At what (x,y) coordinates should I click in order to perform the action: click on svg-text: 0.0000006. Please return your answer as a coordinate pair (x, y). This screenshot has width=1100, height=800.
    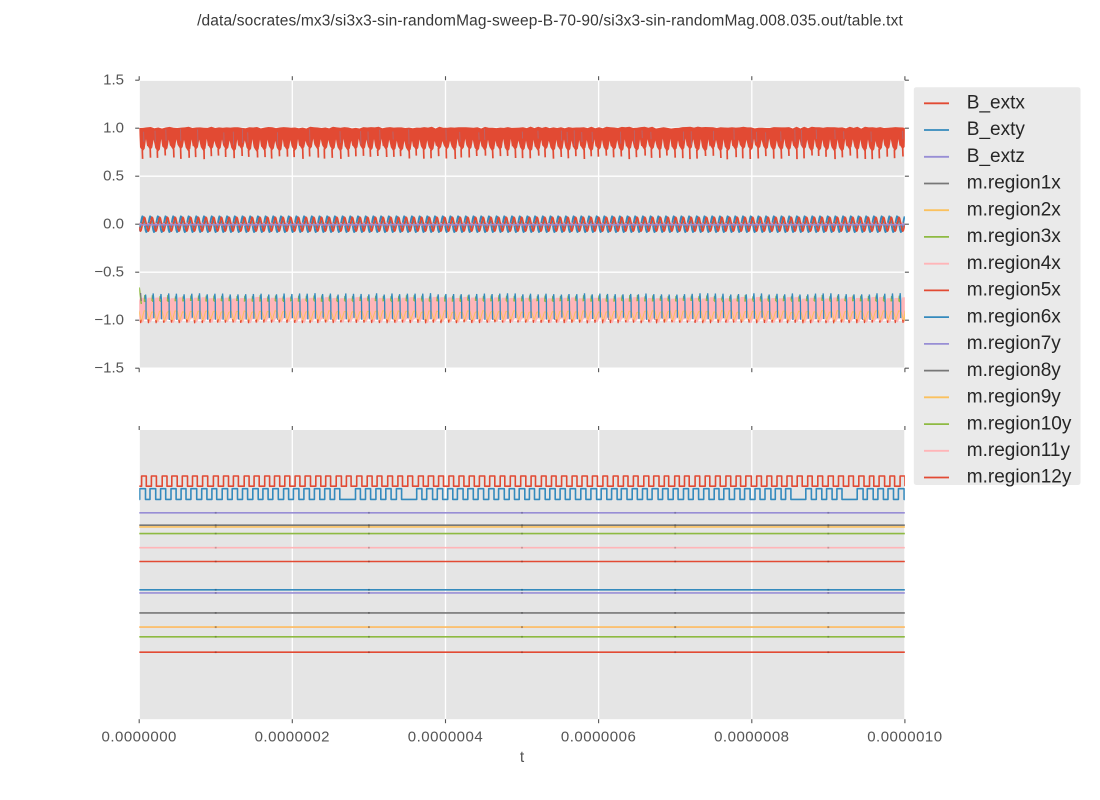
    Looking at the image, I should click on (598, 737).